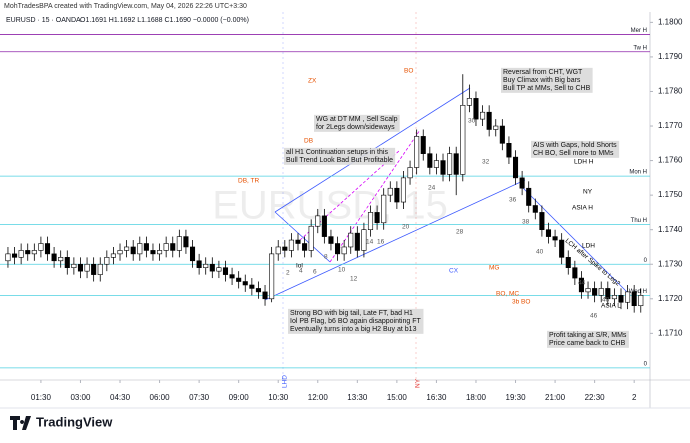 This screenshot has height=443, width=690. I want to click on annotation-label: 24, so click(432, 188).